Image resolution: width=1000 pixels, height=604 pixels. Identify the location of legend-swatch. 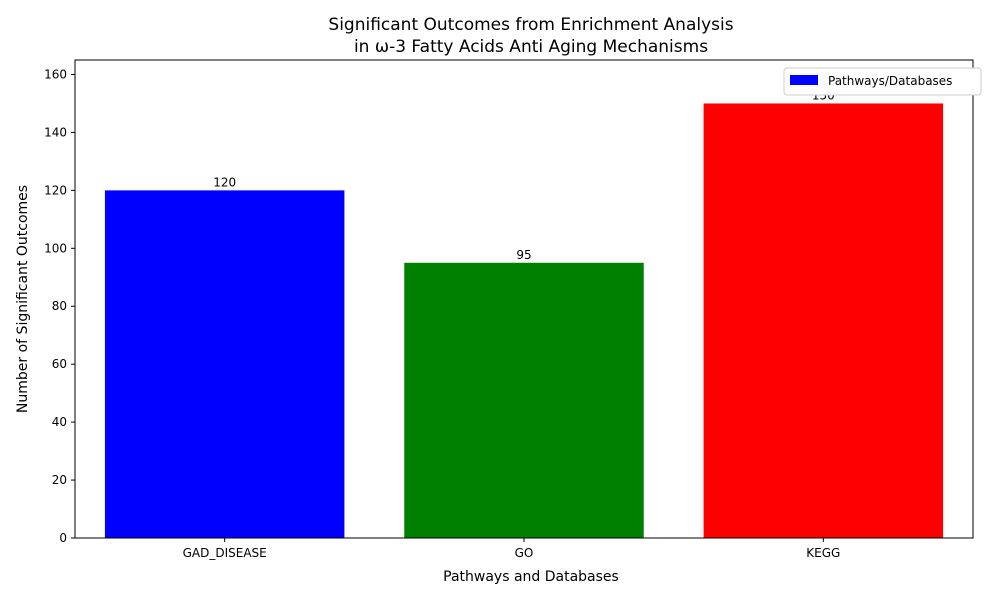
(804, 80).